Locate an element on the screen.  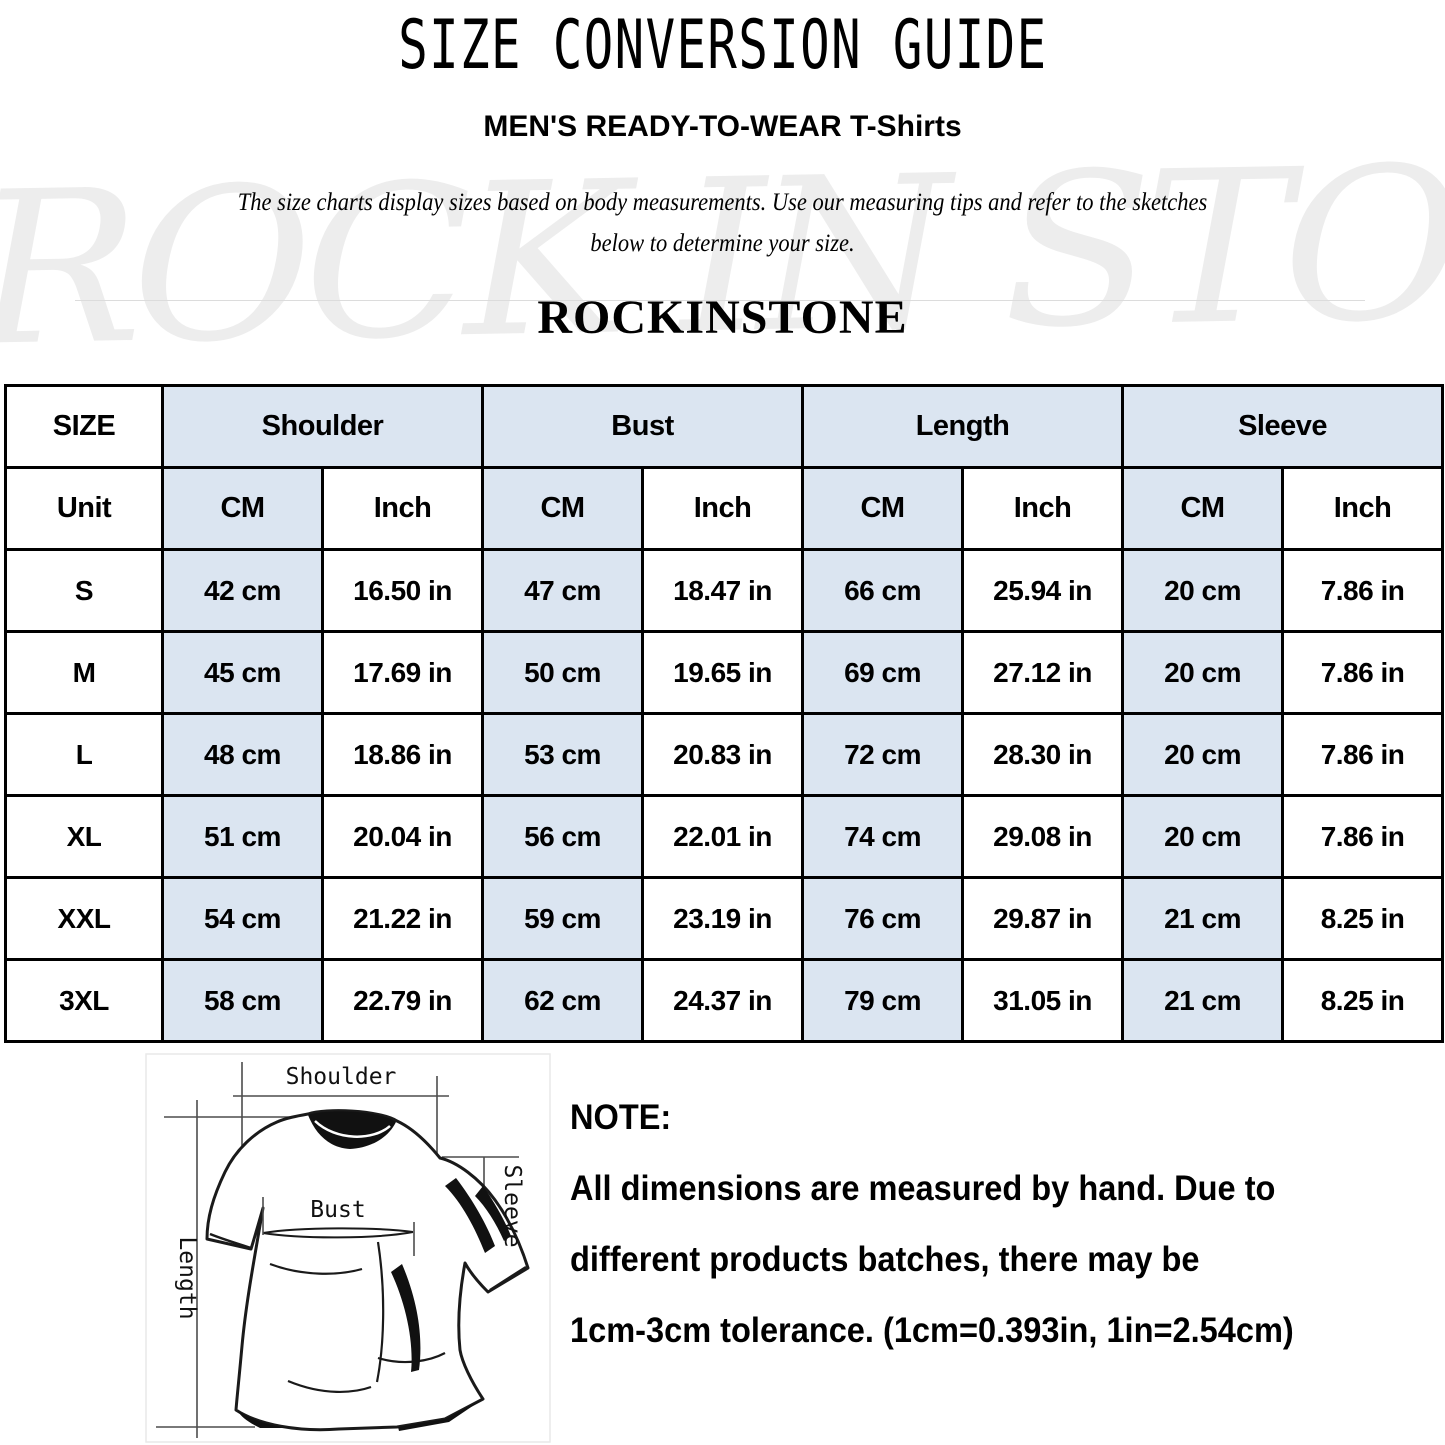
cm-value-cell: 42 cm is located at coordinates (242, 590).